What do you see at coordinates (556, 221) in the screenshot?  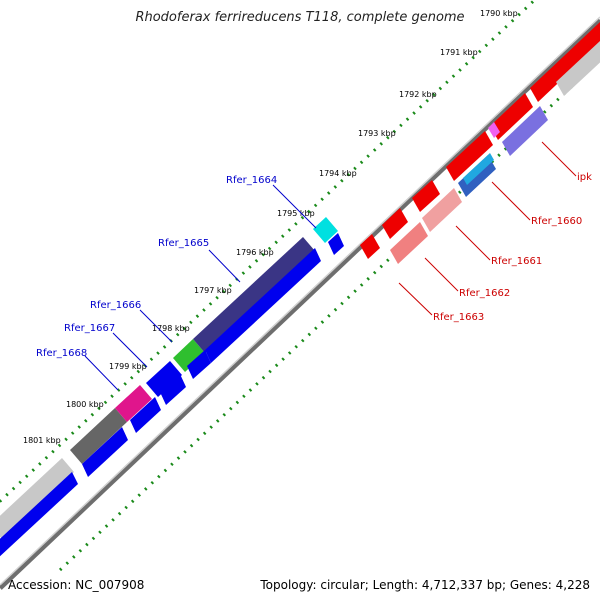 I see `gene-label-rfer-1660: Rfer_1660` at bounding box center [556, 221].